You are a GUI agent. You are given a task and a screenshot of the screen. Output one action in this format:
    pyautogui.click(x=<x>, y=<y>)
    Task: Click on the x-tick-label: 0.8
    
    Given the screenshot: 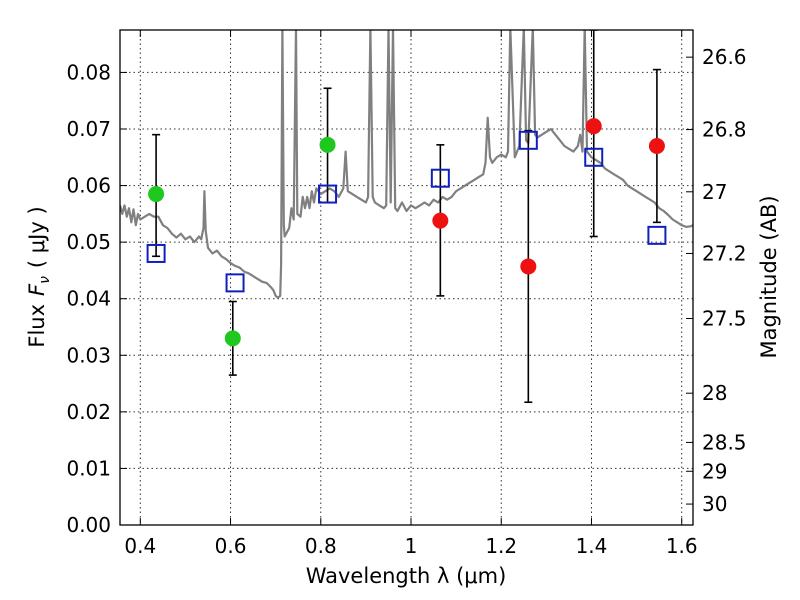 What is the action you would take?
    pyautogui.click(x=321, y=546)
    